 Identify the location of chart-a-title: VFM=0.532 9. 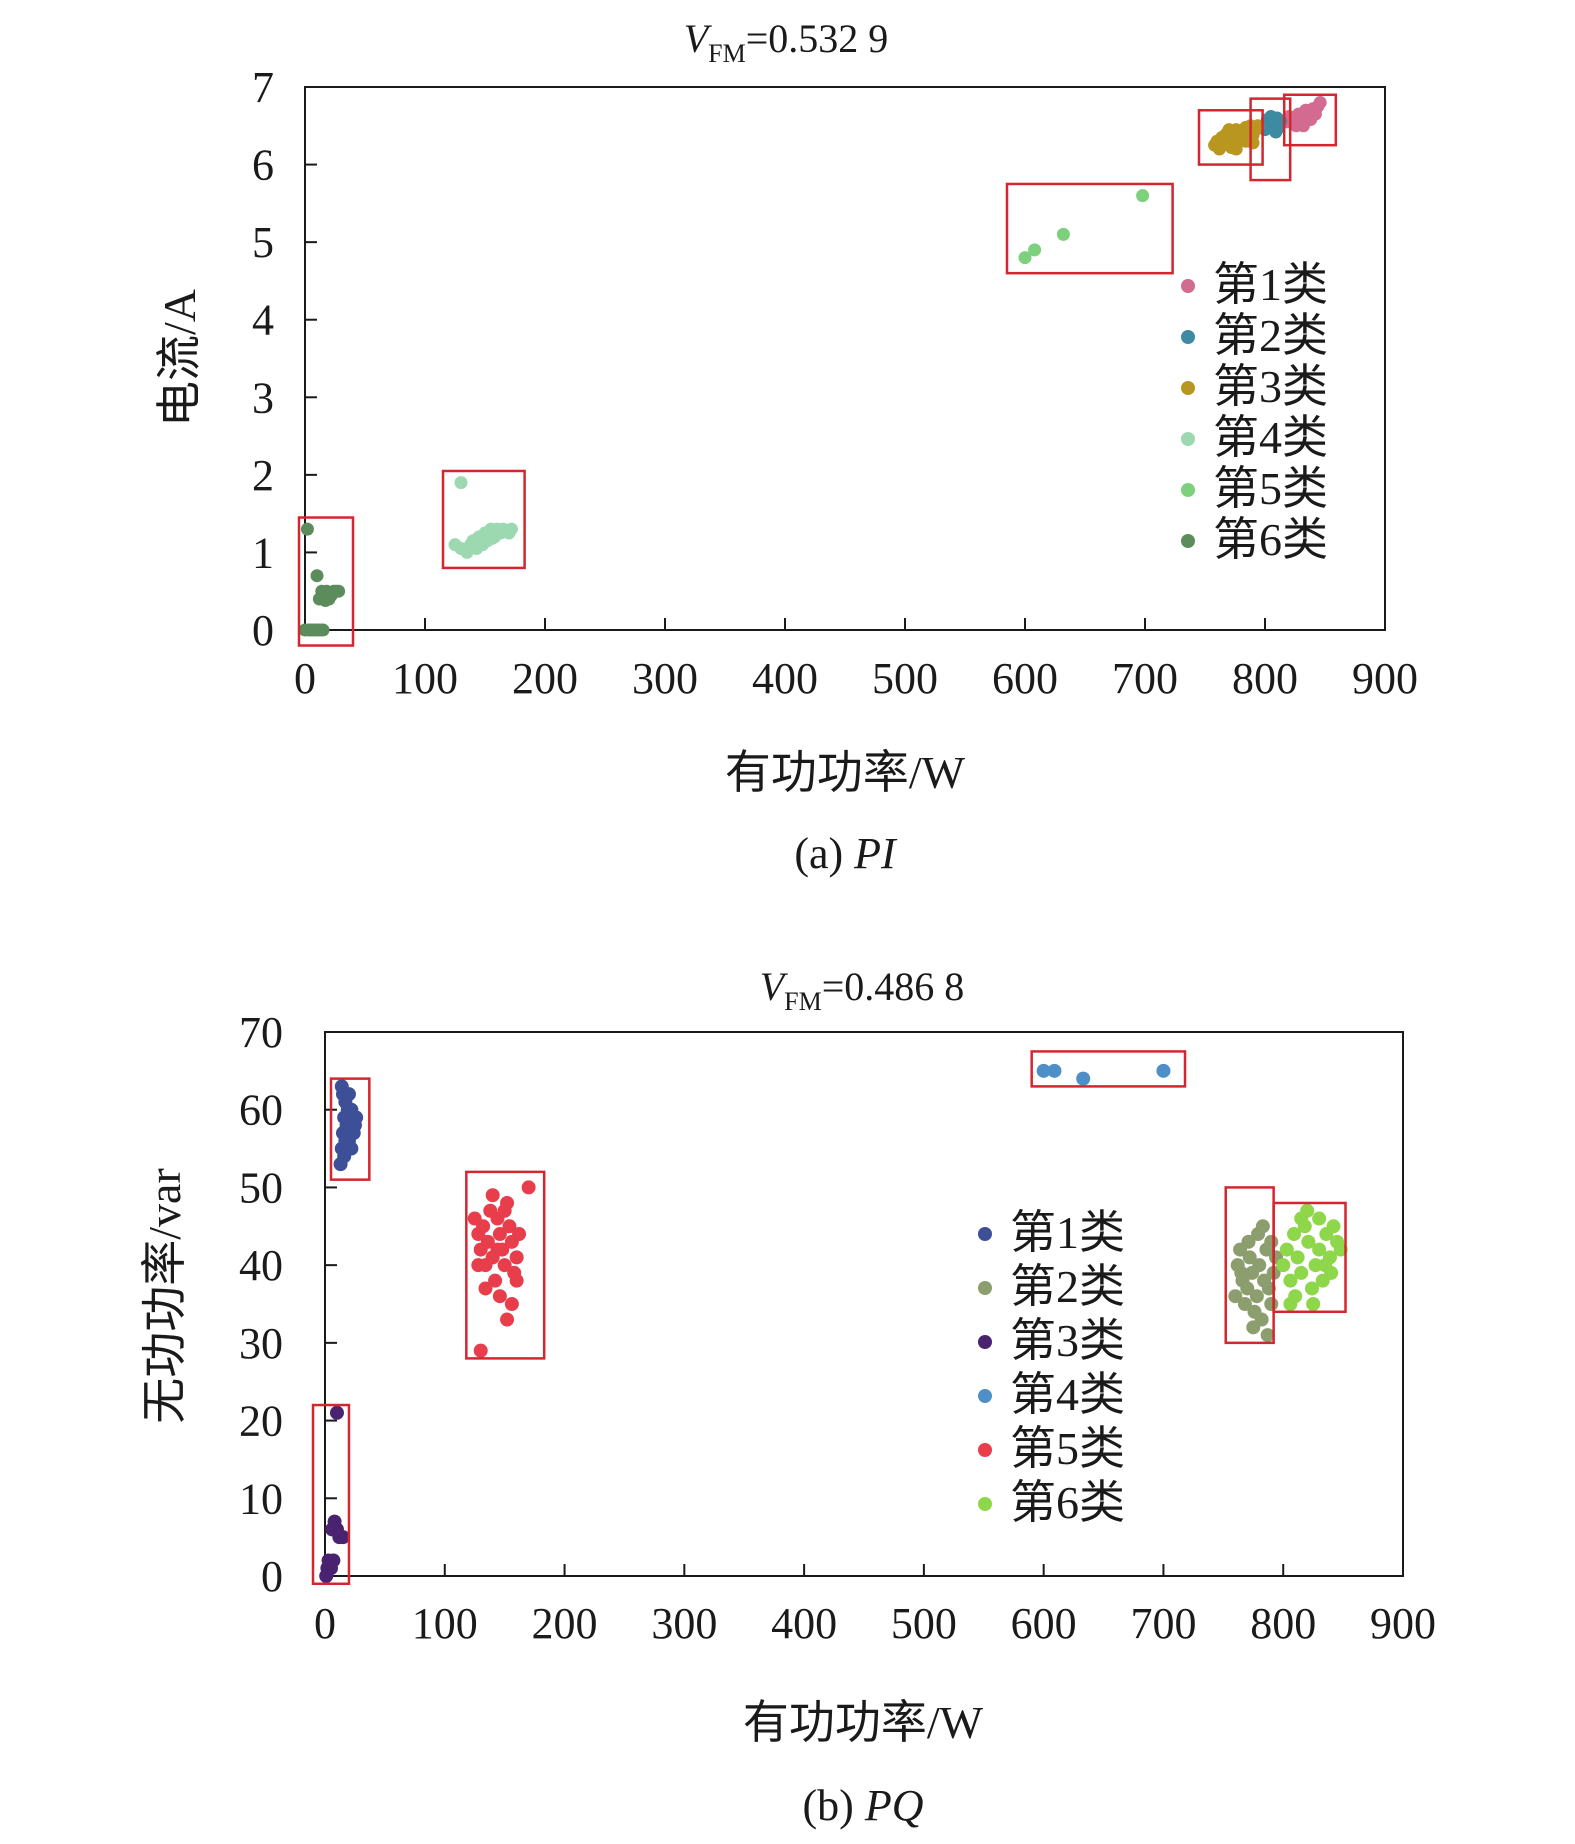
(786, 42).